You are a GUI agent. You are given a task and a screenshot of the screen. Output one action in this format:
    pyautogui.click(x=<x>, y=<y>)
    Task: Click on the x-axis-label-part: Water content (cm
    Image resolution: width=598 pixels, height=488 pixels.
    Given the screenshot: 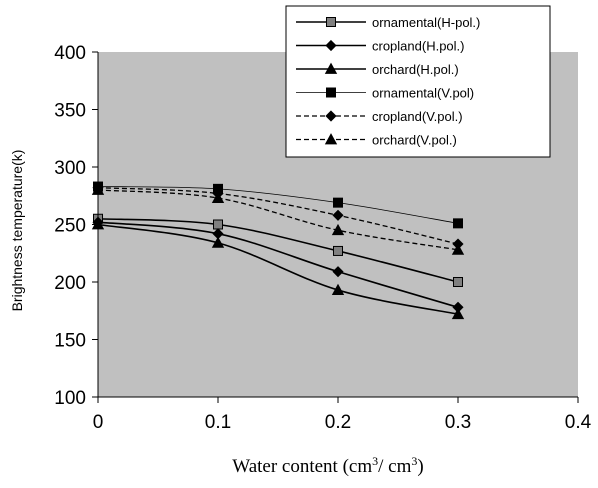 What is the action you would take?
    pyautogui.click(x=302, y=466)
    